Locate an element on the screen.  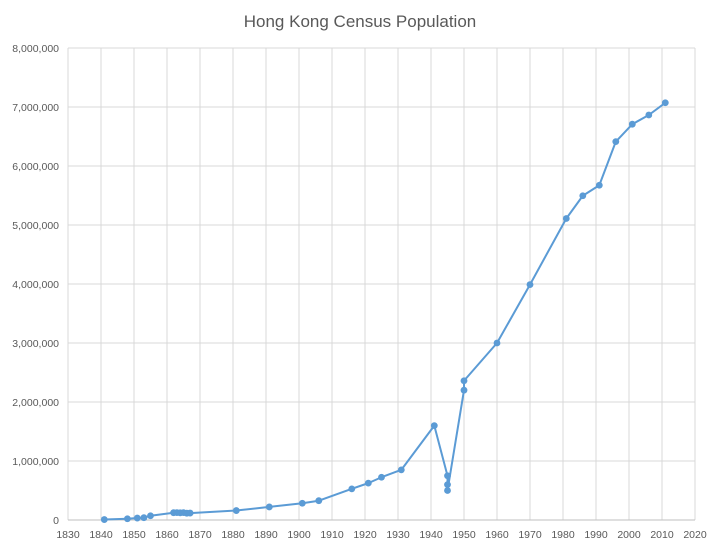
x-tick-label: 1910 is located at coordinates (332, 535).